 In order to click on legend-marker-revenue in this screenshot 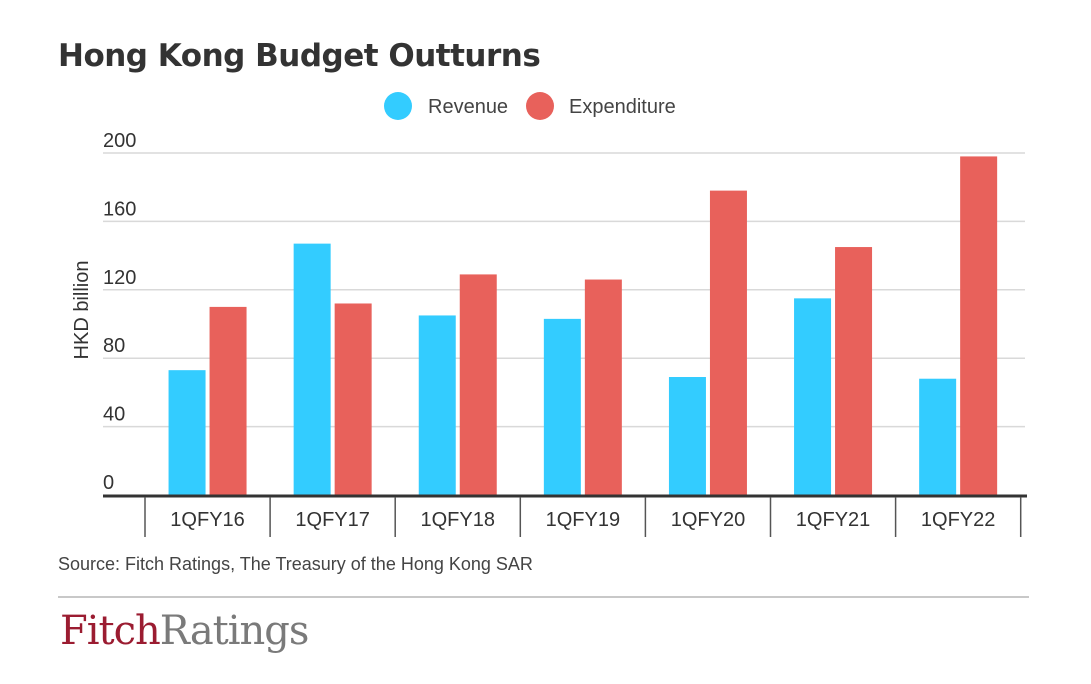, I will do `click(398, 106)`.